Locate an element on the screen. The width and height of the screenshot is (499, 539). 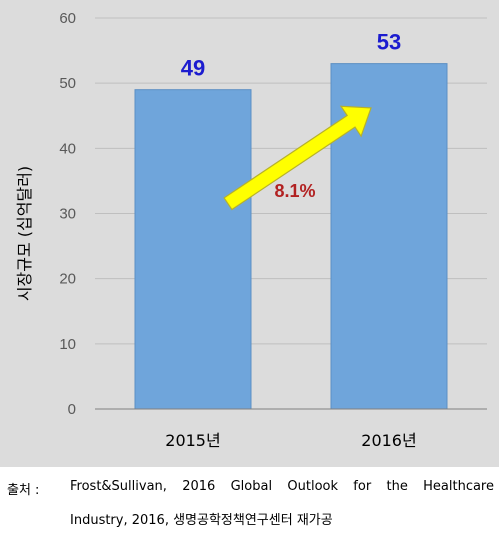
y-tick-label: 30 is located at coordinates (67, 214).